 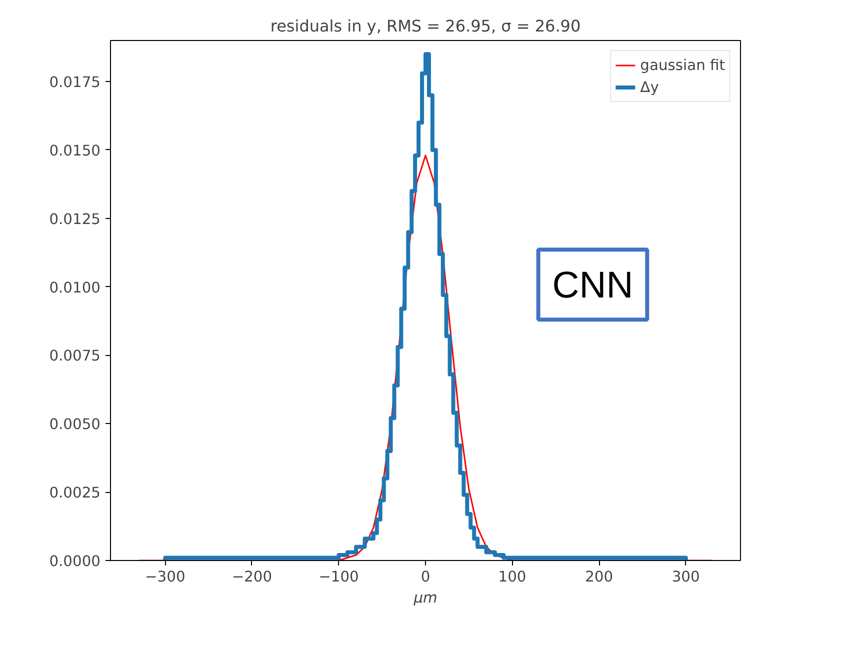 What do you see at coordinates (75, 493) in the screenshot?
I see `y-tick-label: 0.0025` at bounding box center [75, 493].